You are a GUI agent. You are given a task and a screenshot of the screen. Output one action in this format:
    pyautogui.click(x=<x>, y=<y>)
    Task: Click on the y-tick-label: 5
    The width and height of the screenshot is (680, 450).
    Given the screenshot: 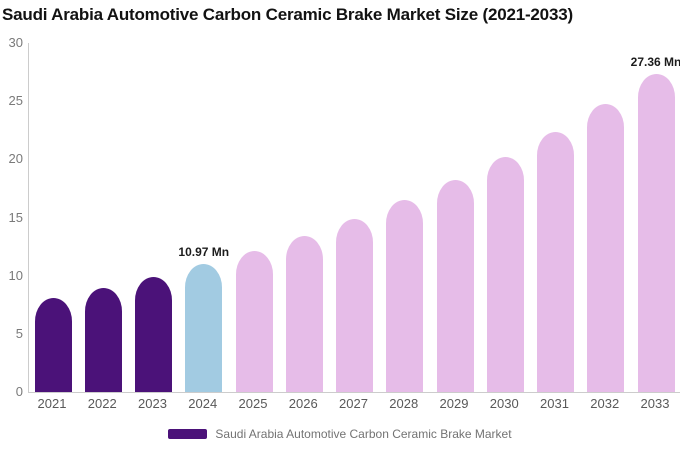 What is the action you would take?
    pyautogui.click(x=19, y=333)
    